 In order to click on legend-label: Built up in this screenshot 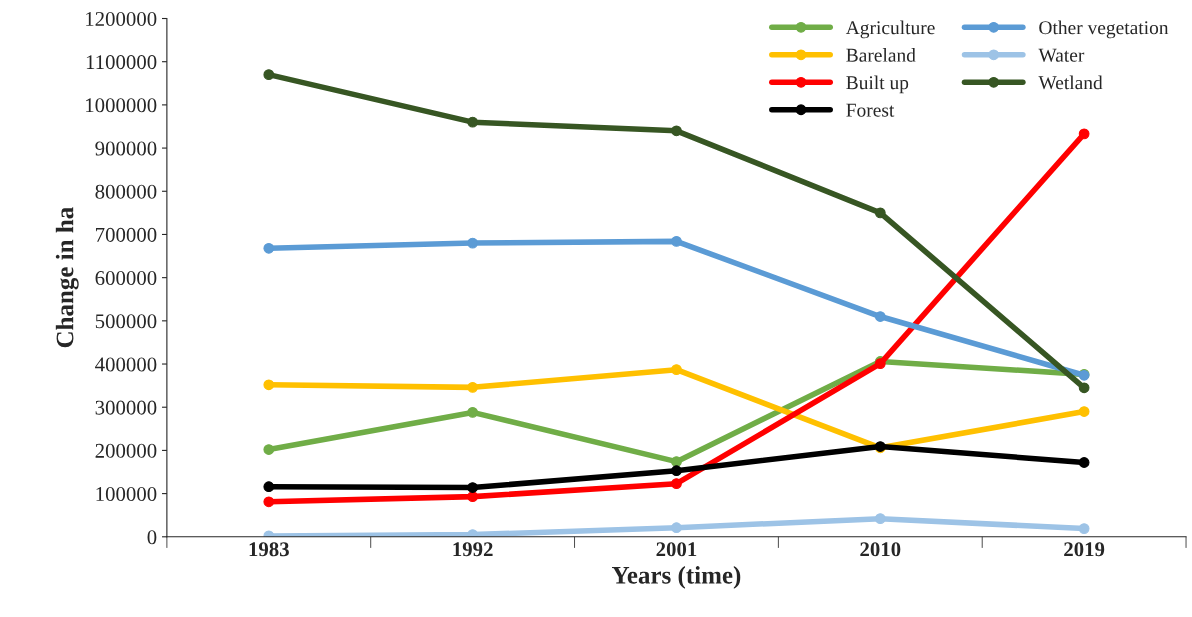, I will do `click(877, 84)`.